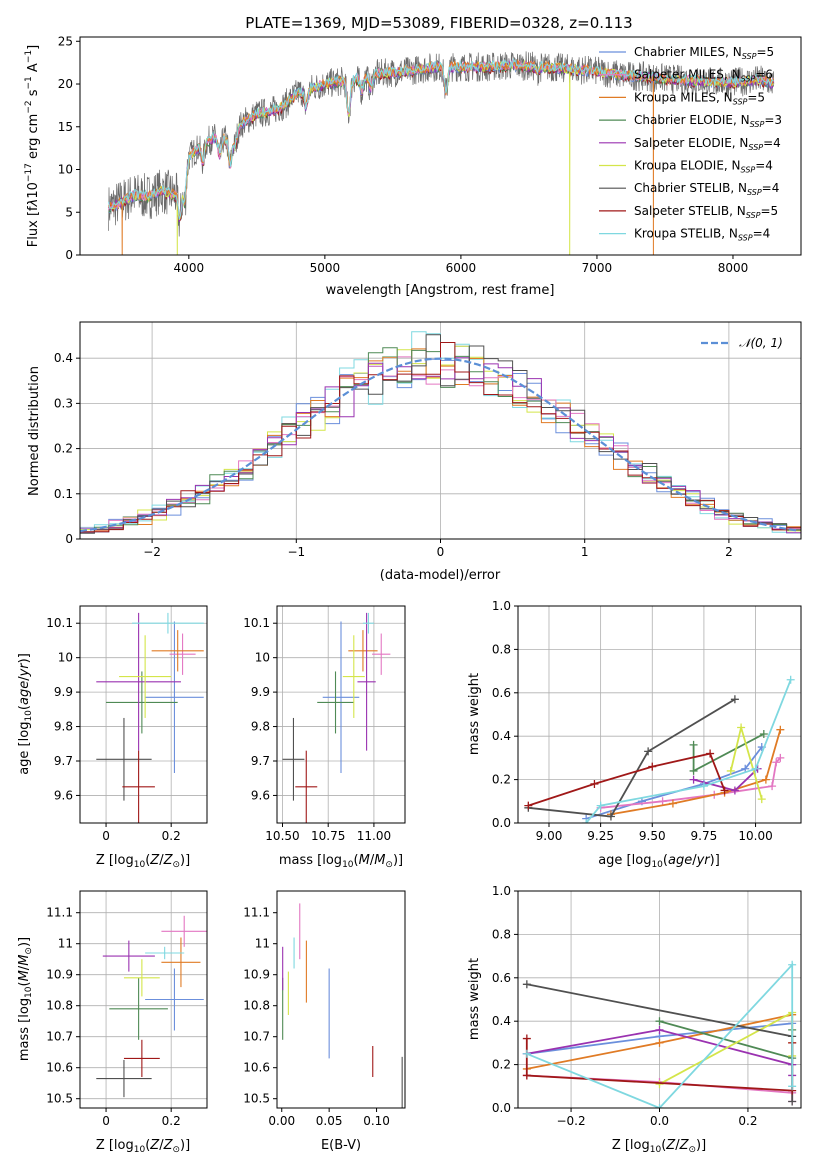 The width and height of the screenshot is (819, 1170). Describe the element at coordinates (600, 836) in the screenshot. I see `x-tick-label: 9.25` at that location.